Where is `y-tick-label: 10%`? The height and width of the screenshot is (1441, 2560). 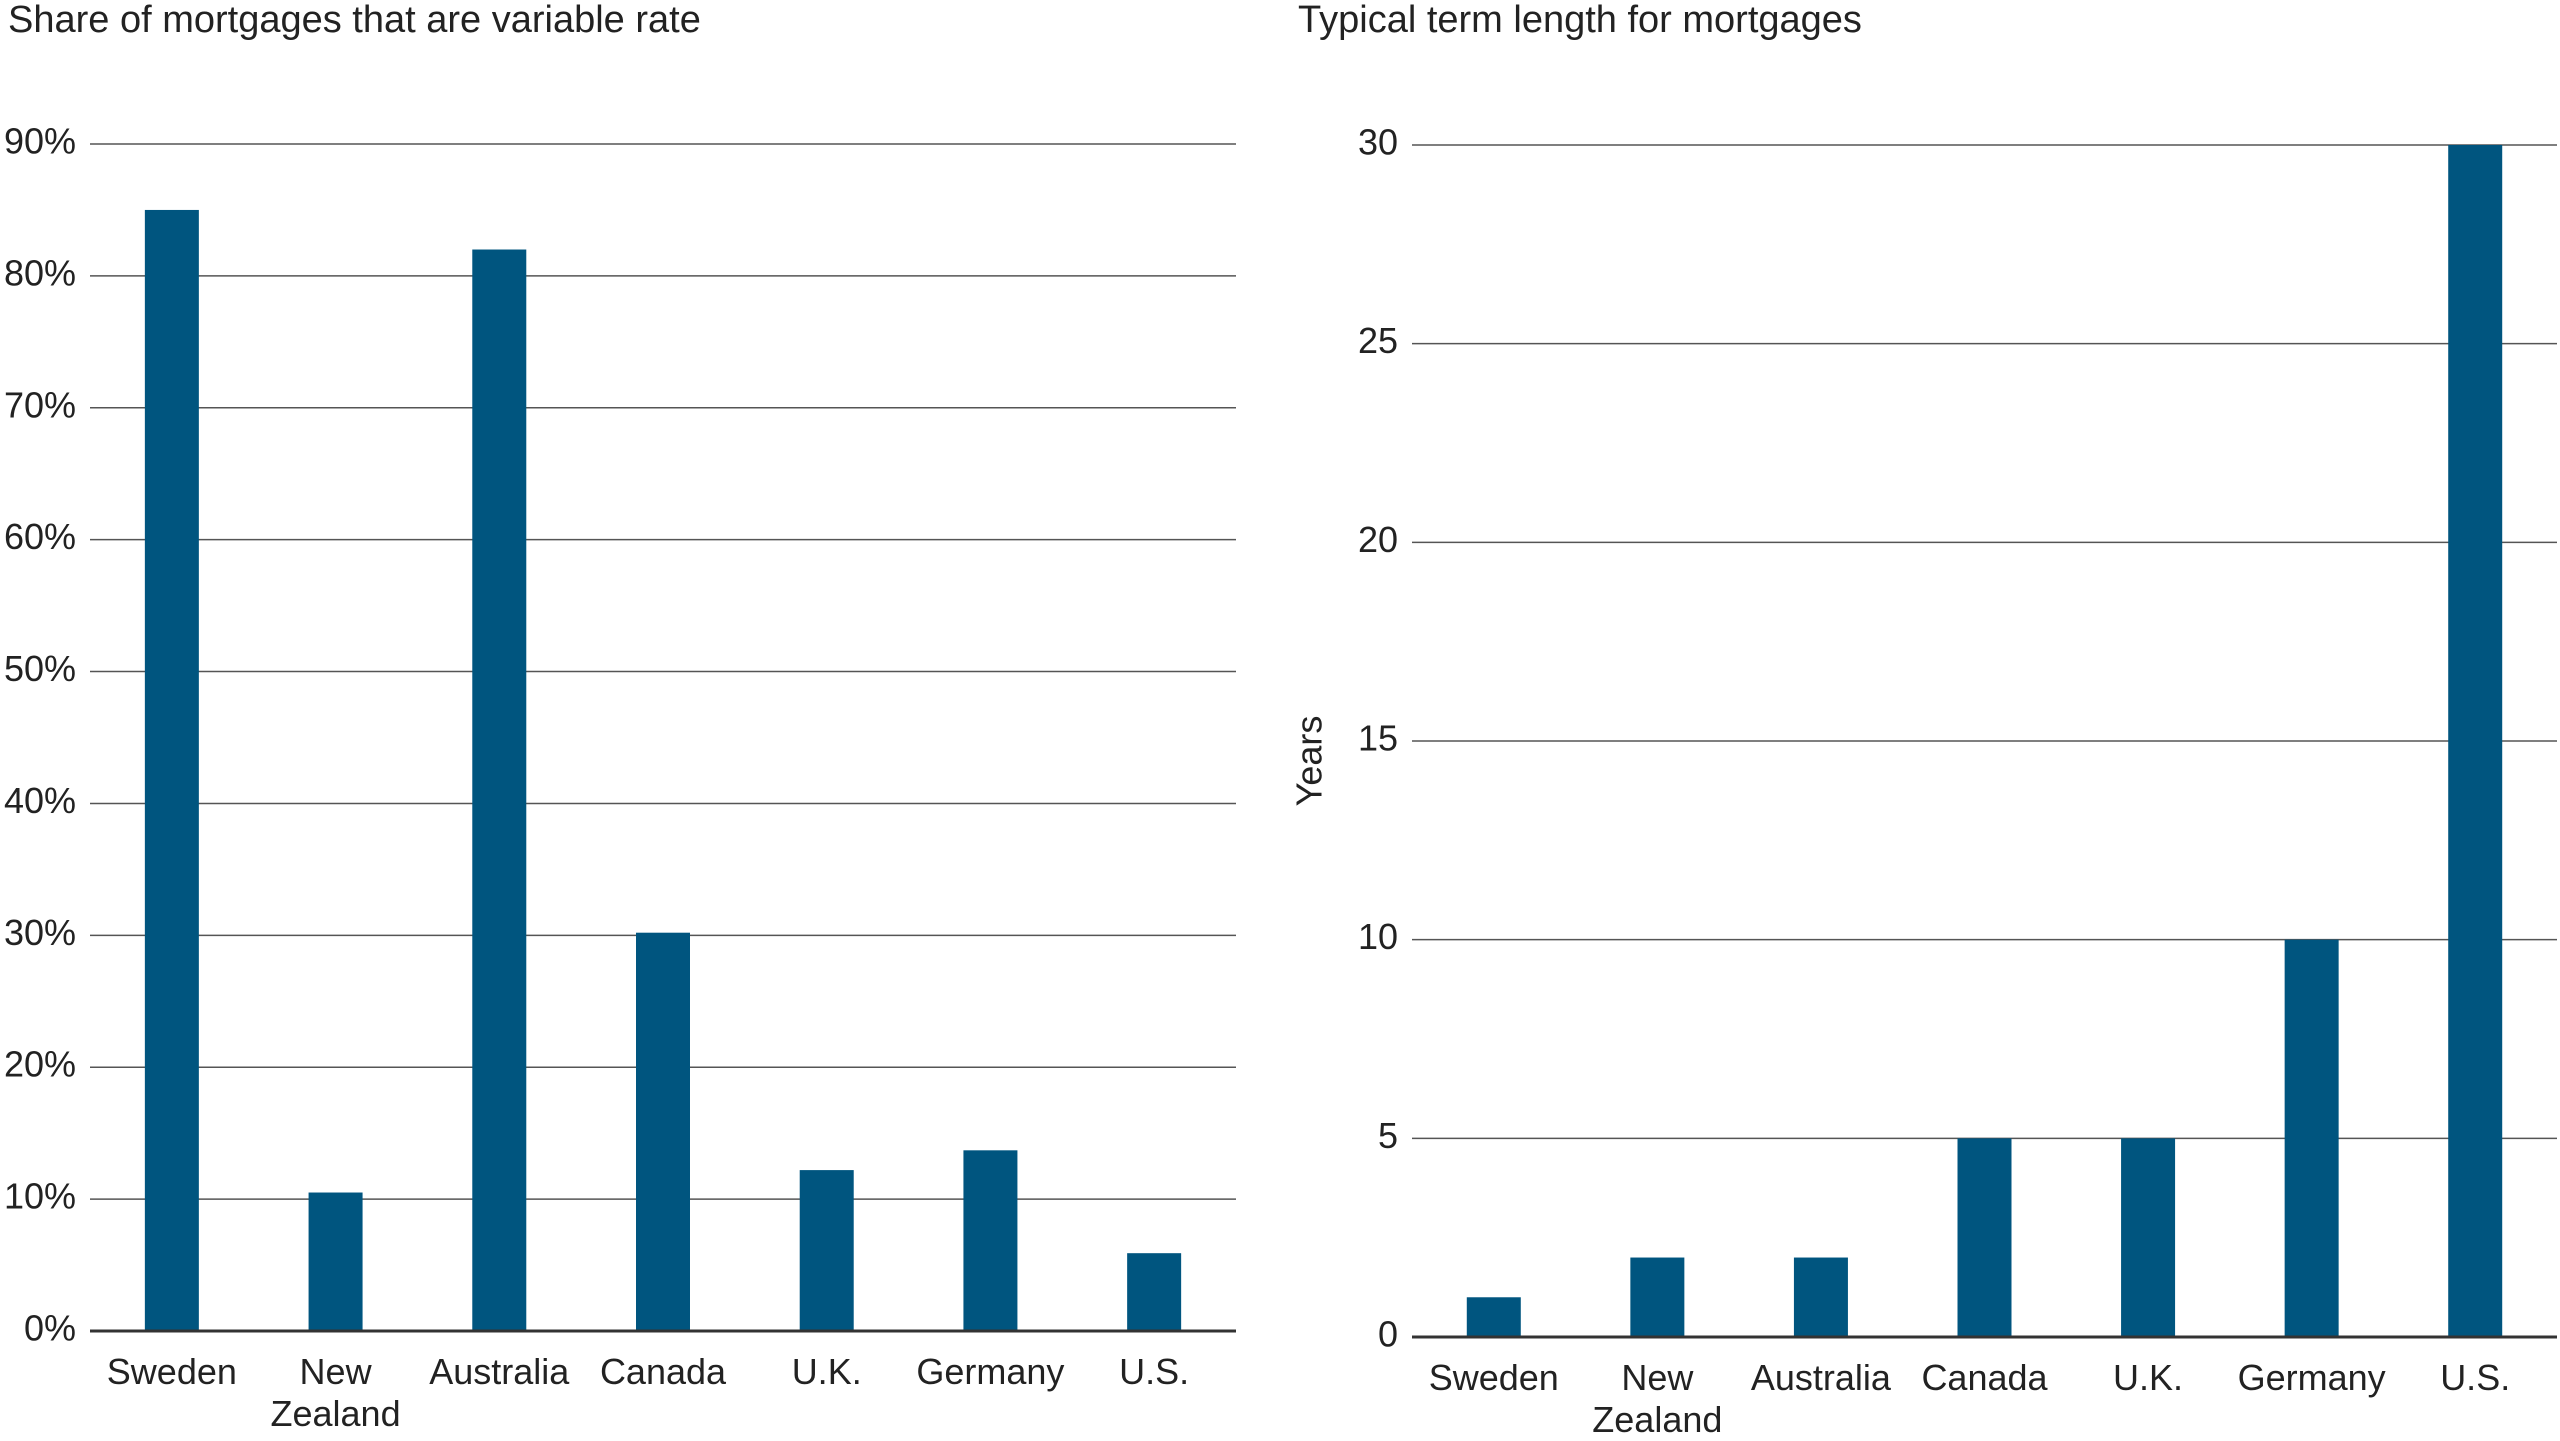
y-tick-label: 10% is located at coordinates (40, 1196).